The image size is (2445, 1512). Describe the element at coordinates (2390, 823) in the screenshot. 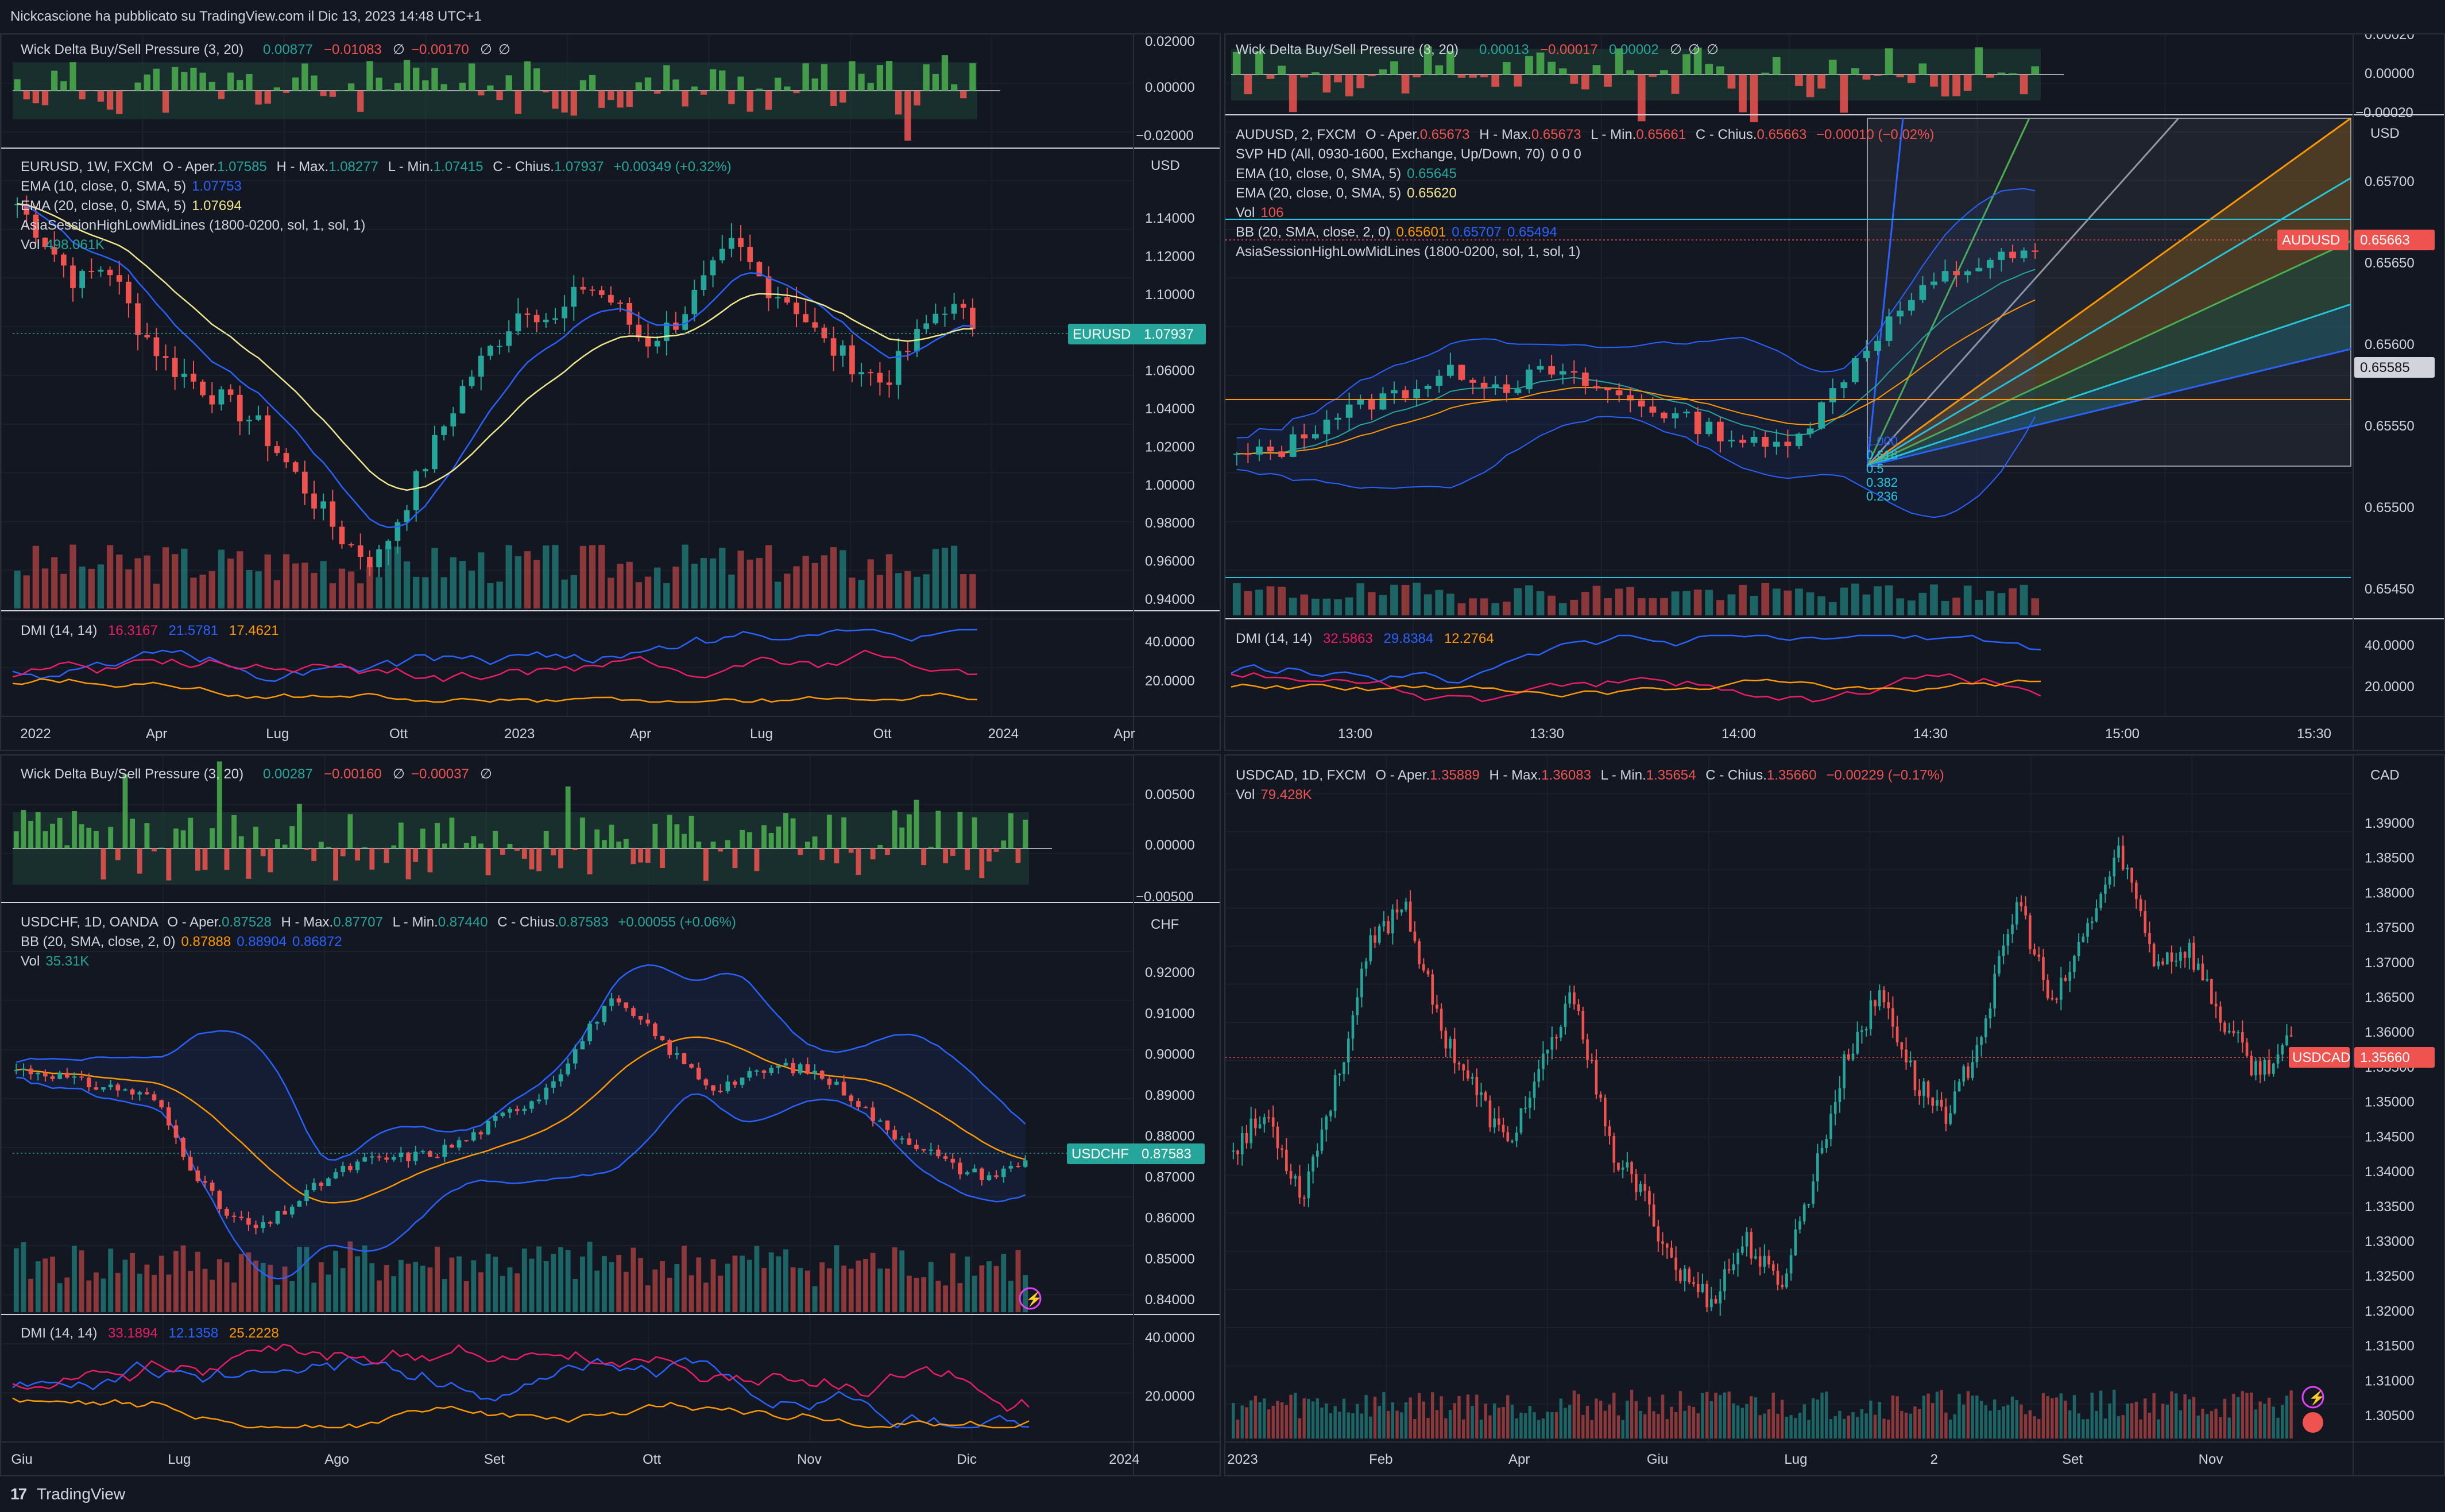

I see `price-scale-label: 1.39000` at that location.